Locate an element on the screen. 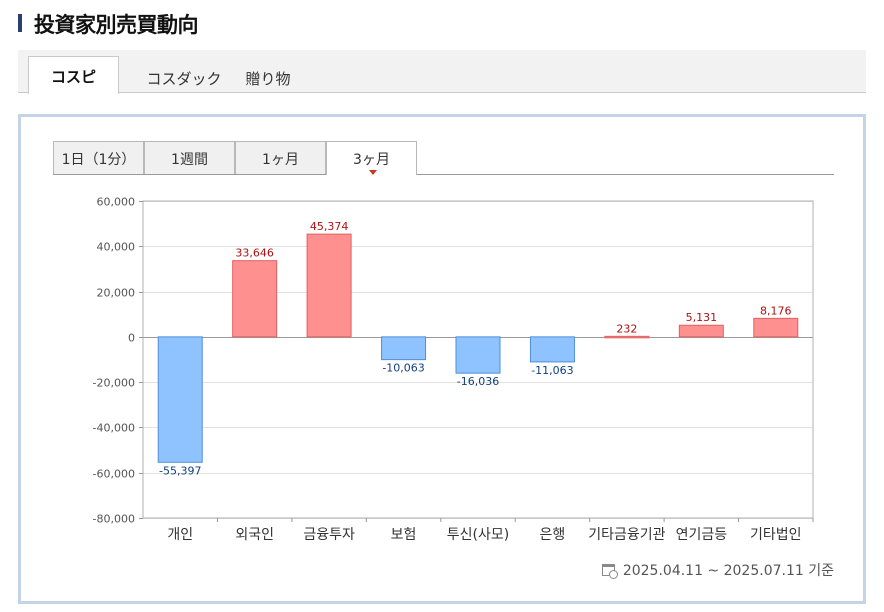  tab-kosdaq: コスダック is located at coordinates (184, 79).